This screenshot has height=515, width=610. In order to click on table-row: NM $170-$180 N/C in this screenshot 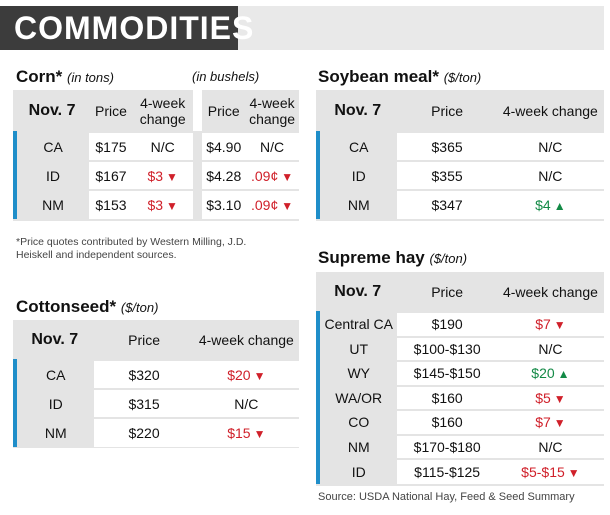, I will do `click(459, 446)`.